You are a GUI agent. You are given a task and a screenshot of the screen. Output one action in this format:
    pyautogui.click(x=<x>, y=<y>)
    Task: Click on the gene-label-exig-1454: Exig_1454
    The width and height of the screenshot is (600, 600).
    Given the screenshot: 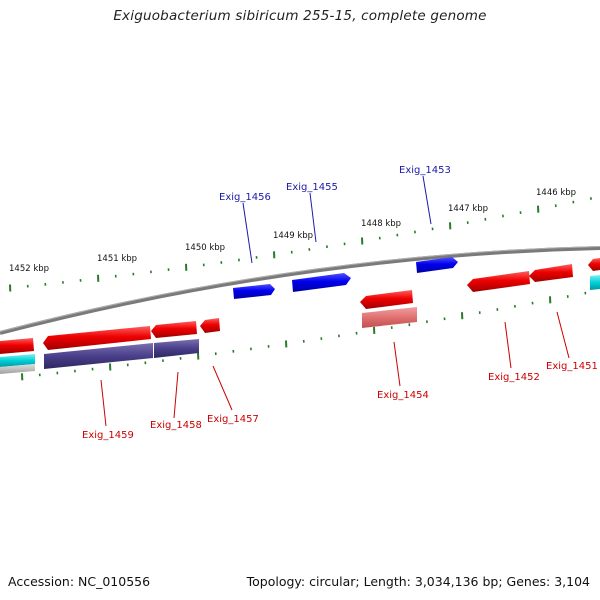 What is the action you would take?
    pyautogui.click(x=403, y=395)
    